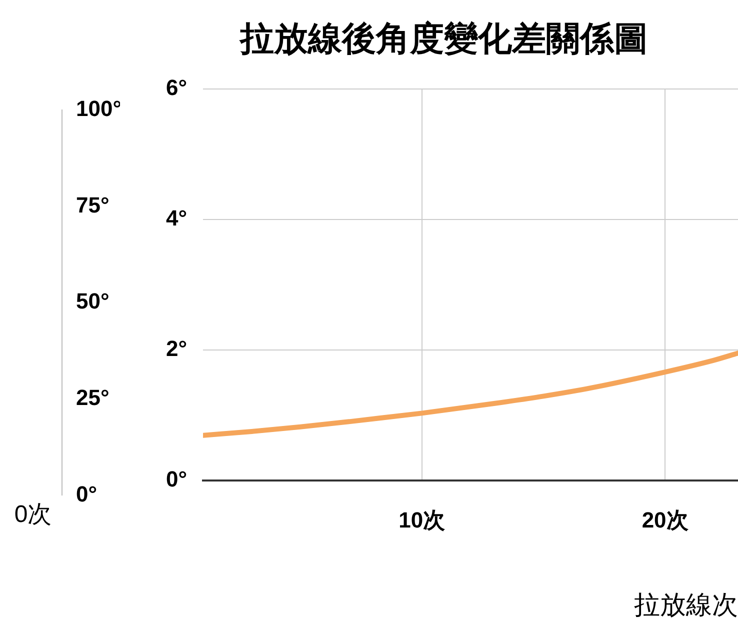 The image size is (738, 636). I want to click on y-tick-label: 4°, so click(177, 217).